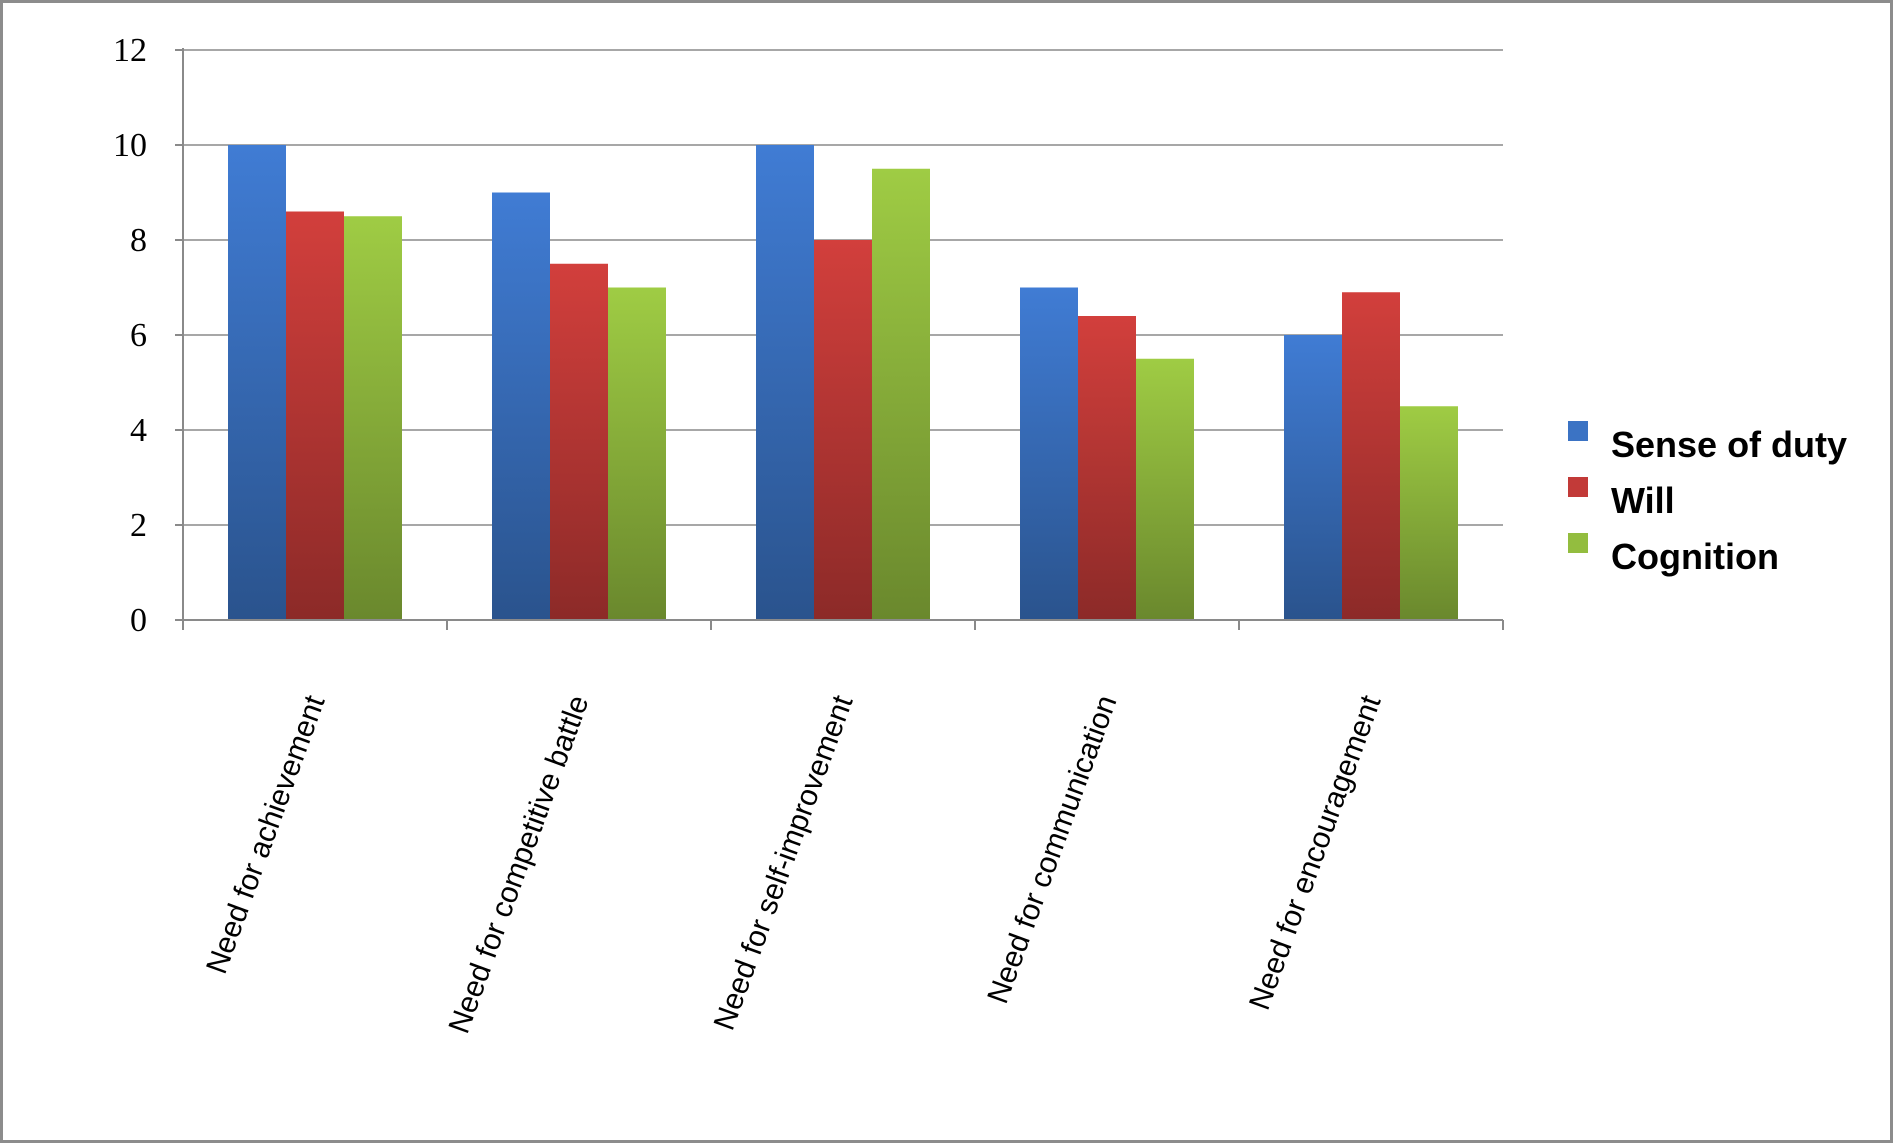 Image resolution: width=1893 pixels, height=1146 pixels. I want to click on legend: Sense of duty Will Cognition, so click(1707, 499).